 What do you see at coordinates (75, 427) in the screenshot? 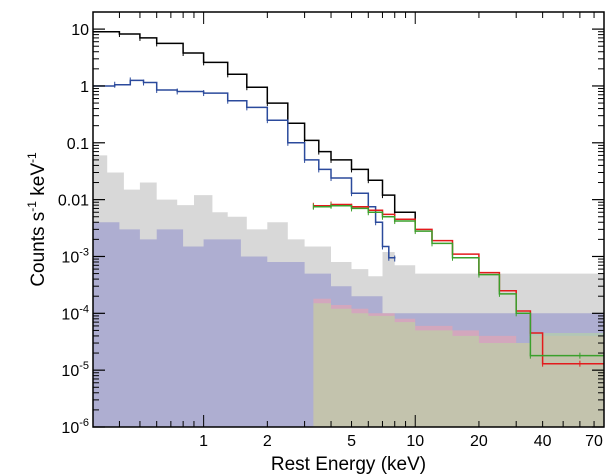
I see `y-tick-label: 10⁻⁶` at bounding box center [75, 427].